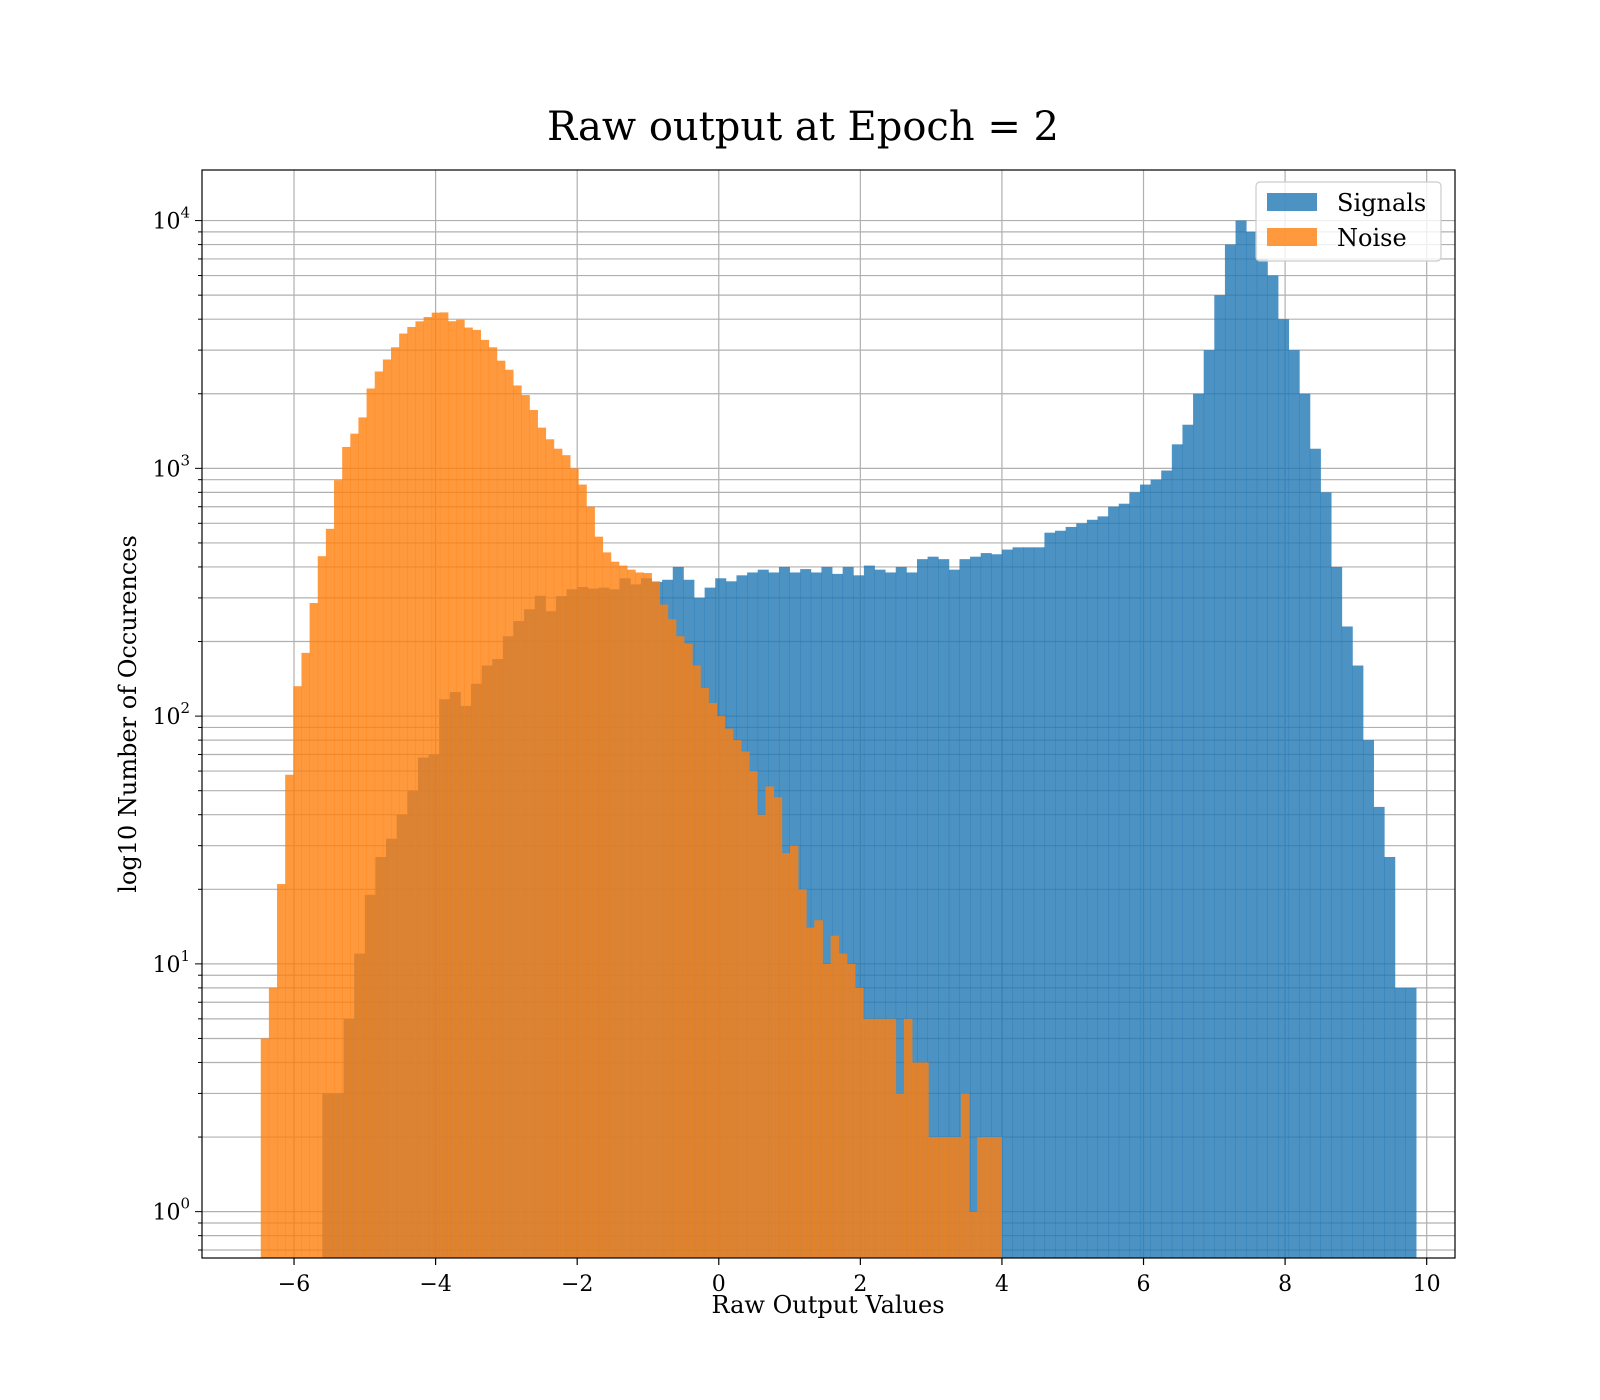 The height and width of the screenshot is (1400, 1600). I want to click on y-tick-label: 10², so click(171, 714).